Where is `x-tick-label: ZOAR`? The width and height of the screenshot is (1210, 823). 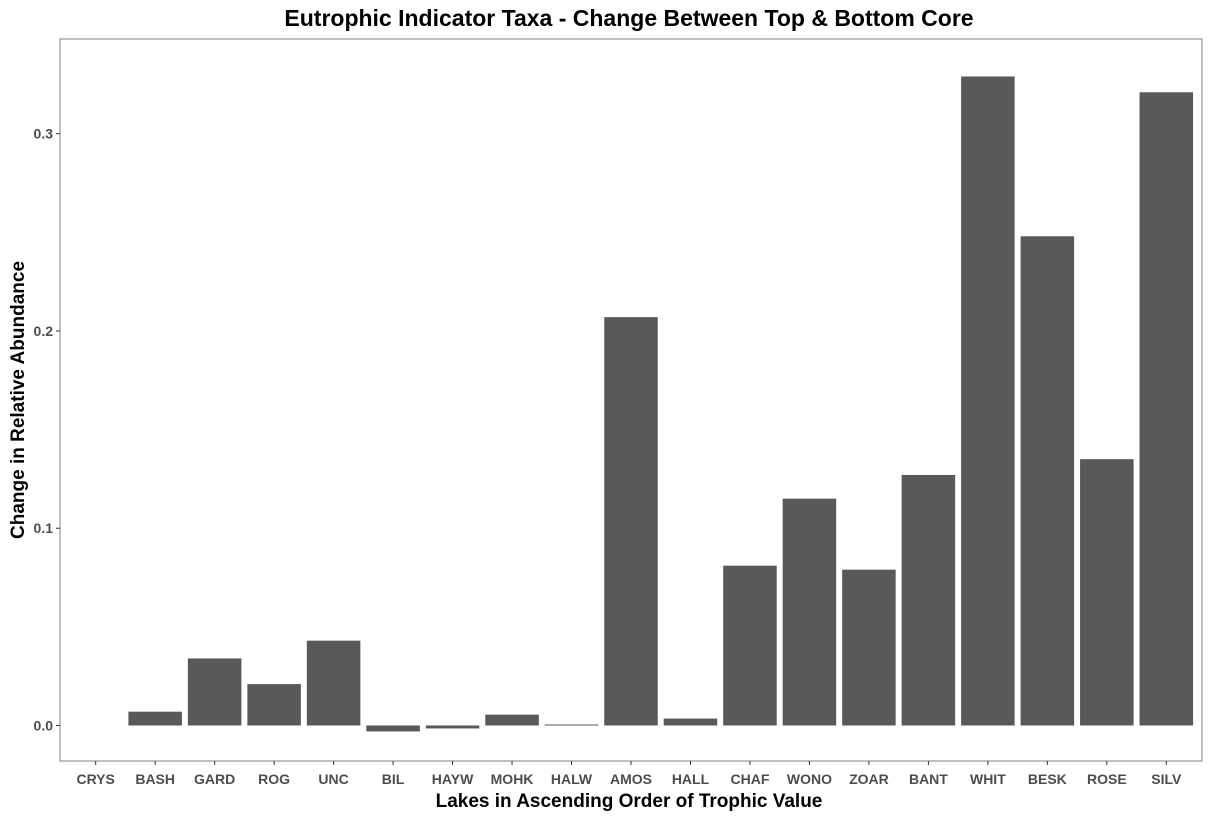
x-tick-label: ZOAR is located at coordinates (869, 779).